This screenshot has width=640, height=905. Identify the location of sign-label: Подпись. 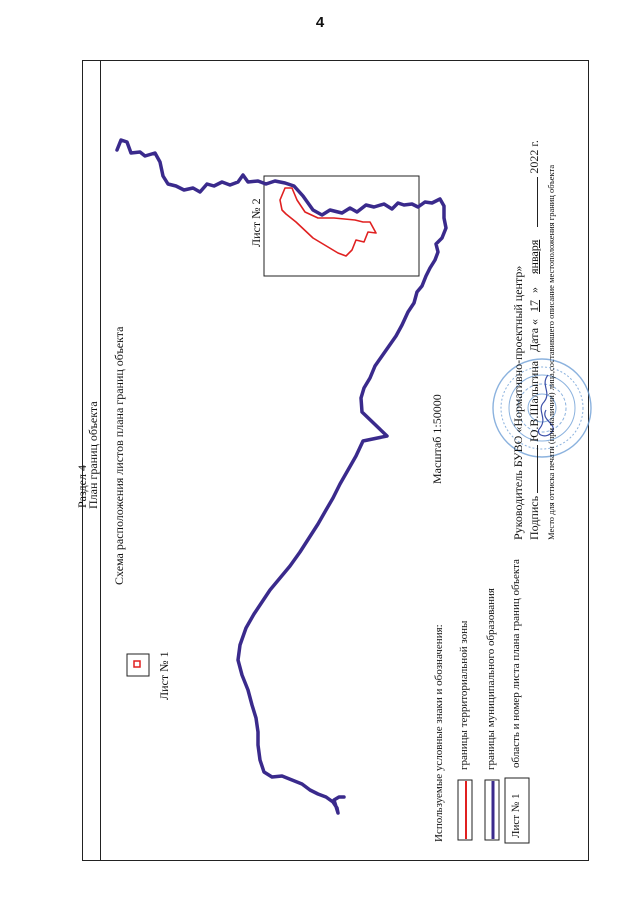
(534, 517).